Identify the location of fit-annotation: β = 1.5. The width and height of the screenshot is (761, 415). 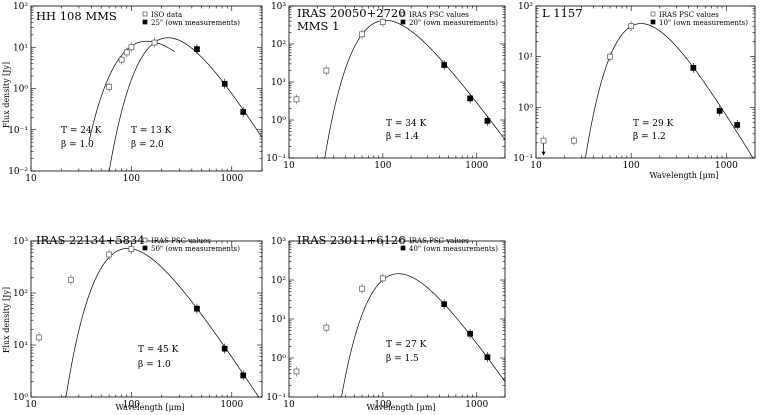
(402, 359).